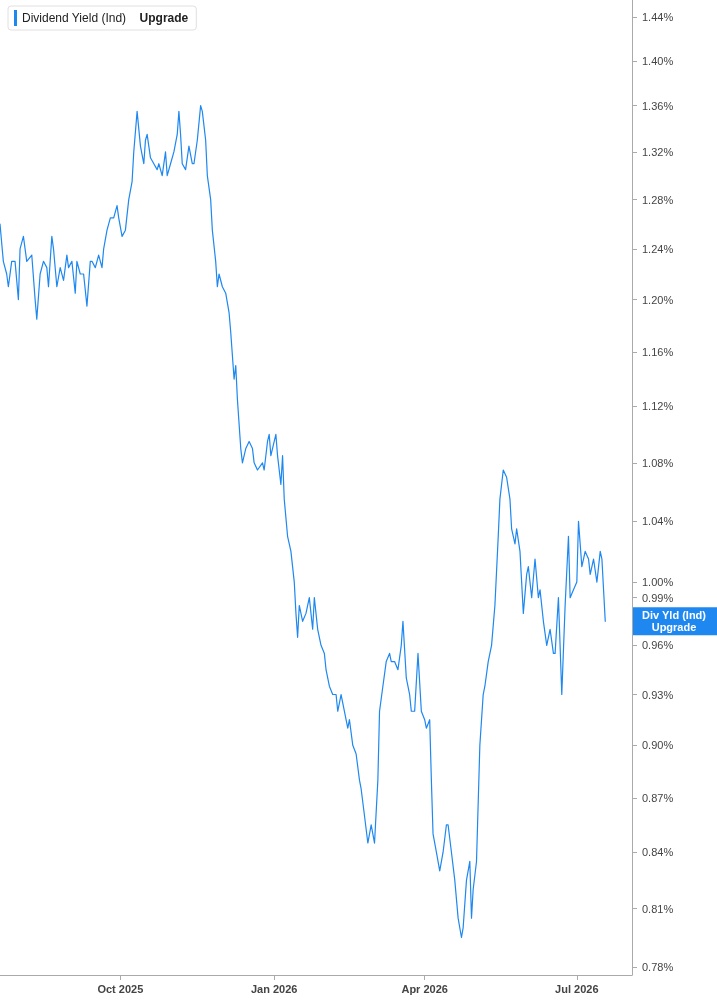 The image size is (717, 1005). I want to click on y-tick-label: 0.87%, so click(658, 797).